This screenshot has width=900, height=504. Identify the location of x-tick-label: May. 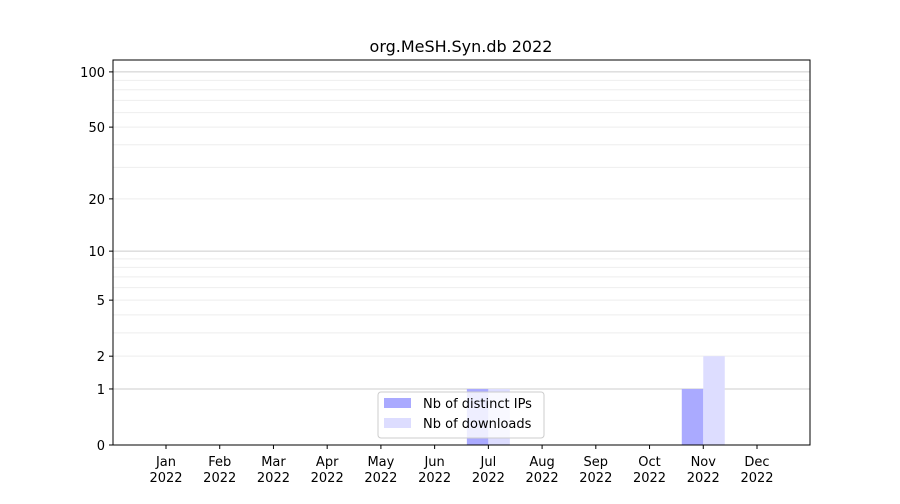
(380, 462).